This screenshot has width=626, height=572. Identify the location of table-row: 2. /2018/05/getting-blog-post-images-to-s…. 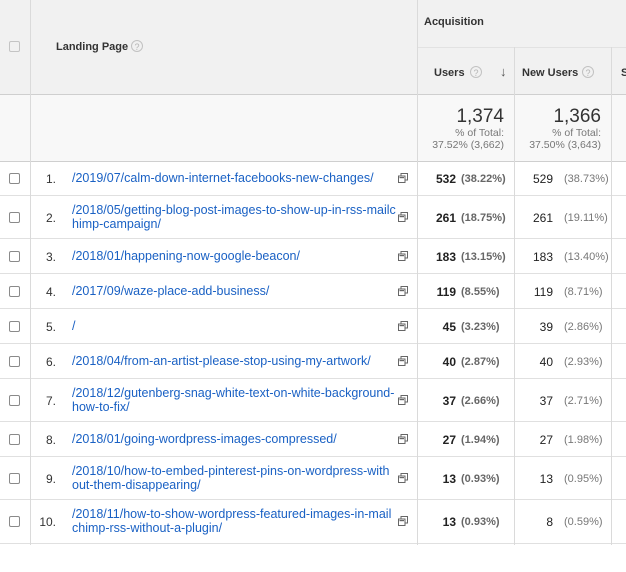
(313, 217).